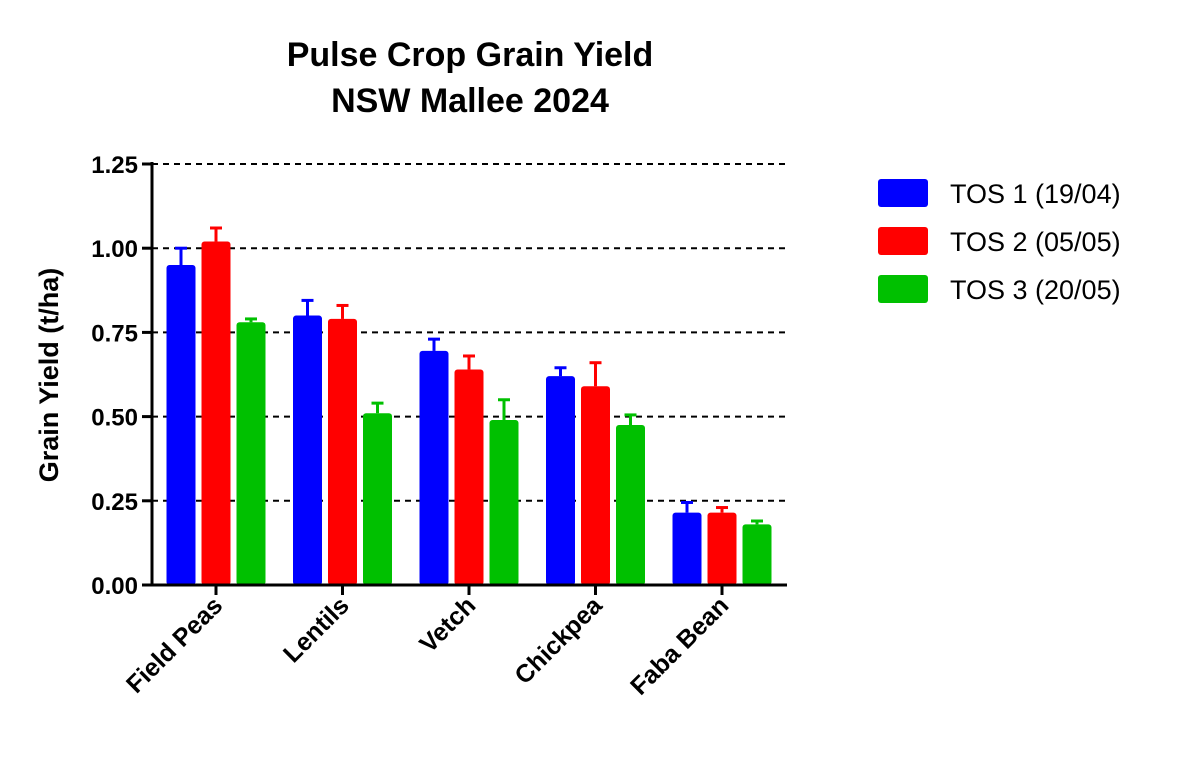  What do you see at coordinates (470, 55) in the screenshot?
I see `chart-title-line-1: Pulse Crop Grain Yield` at bounding box center [470, 55].